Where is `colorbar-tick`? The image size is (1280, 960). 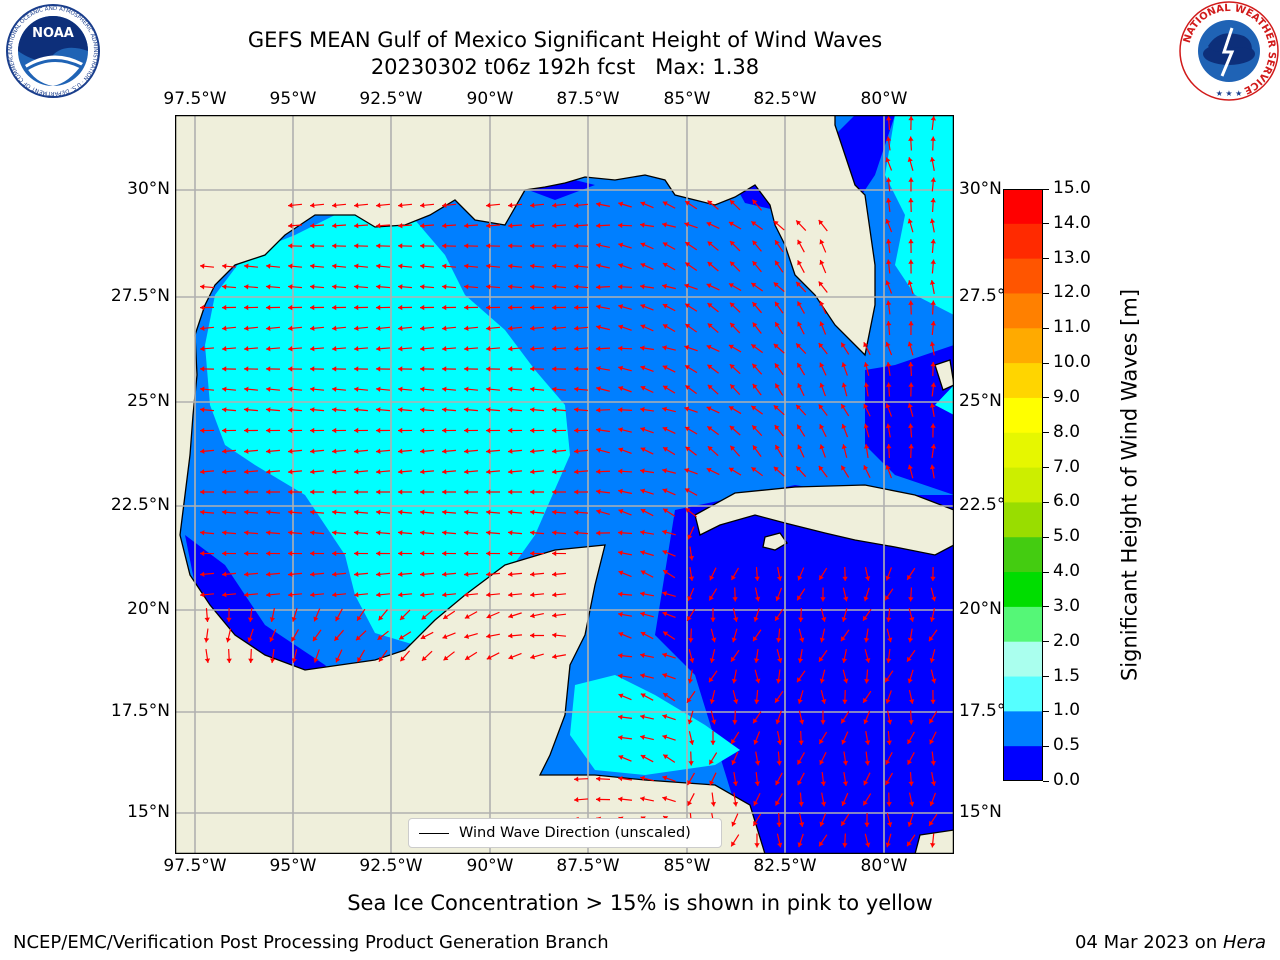
colorbar-tick is located at coordinates (1046, 642).